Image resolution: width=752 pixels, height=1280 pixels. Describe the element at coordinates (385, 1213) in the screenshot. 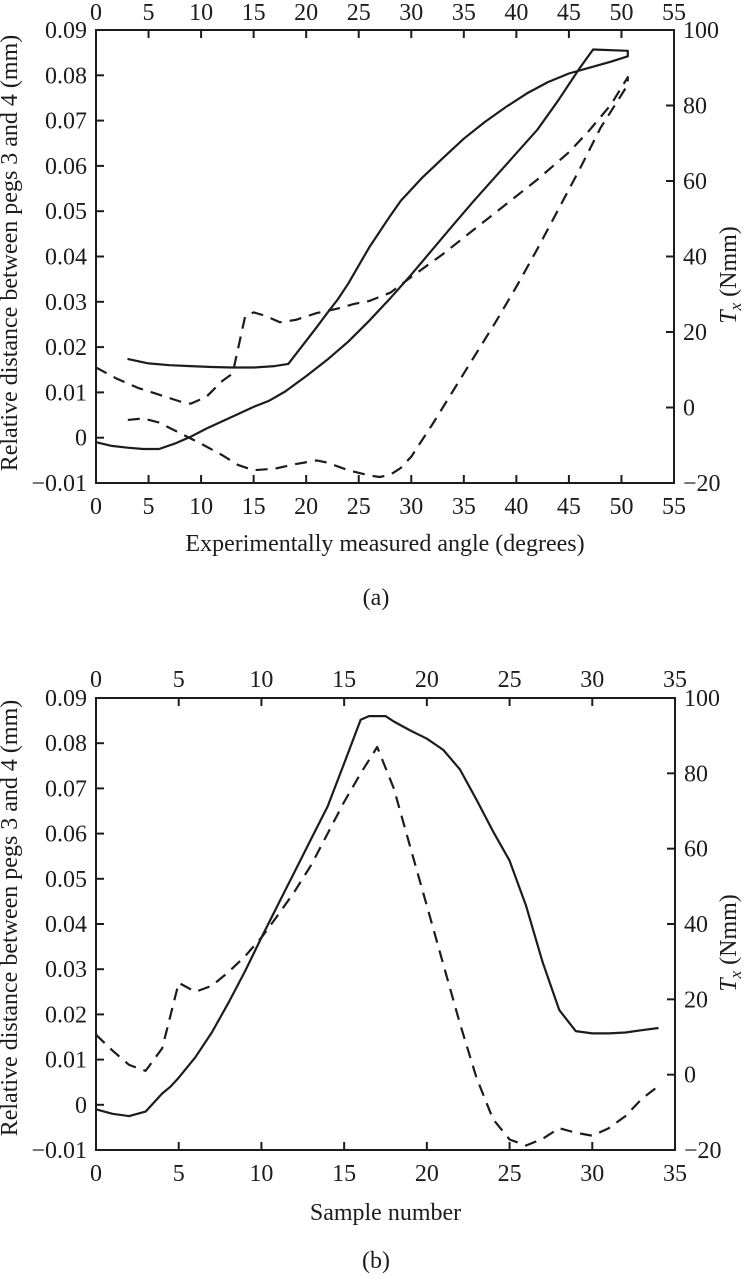

I see `x-axis-title: Sample number` at that location.